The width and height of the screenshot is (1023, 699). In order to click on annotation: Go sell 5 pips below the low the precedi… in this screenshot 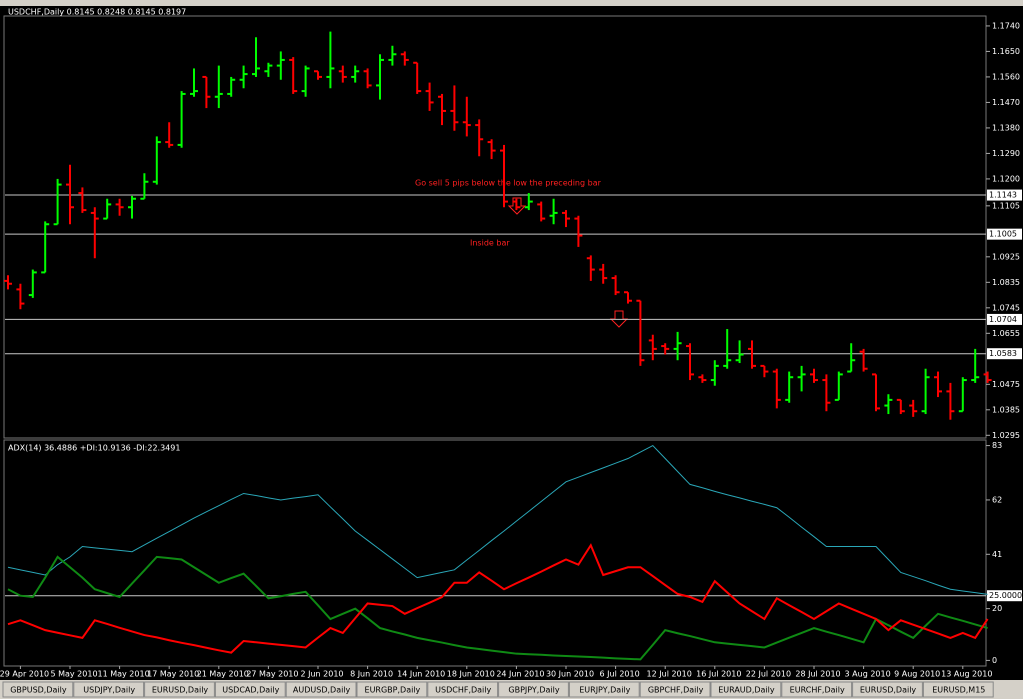, I will do `click(508, 183)`.